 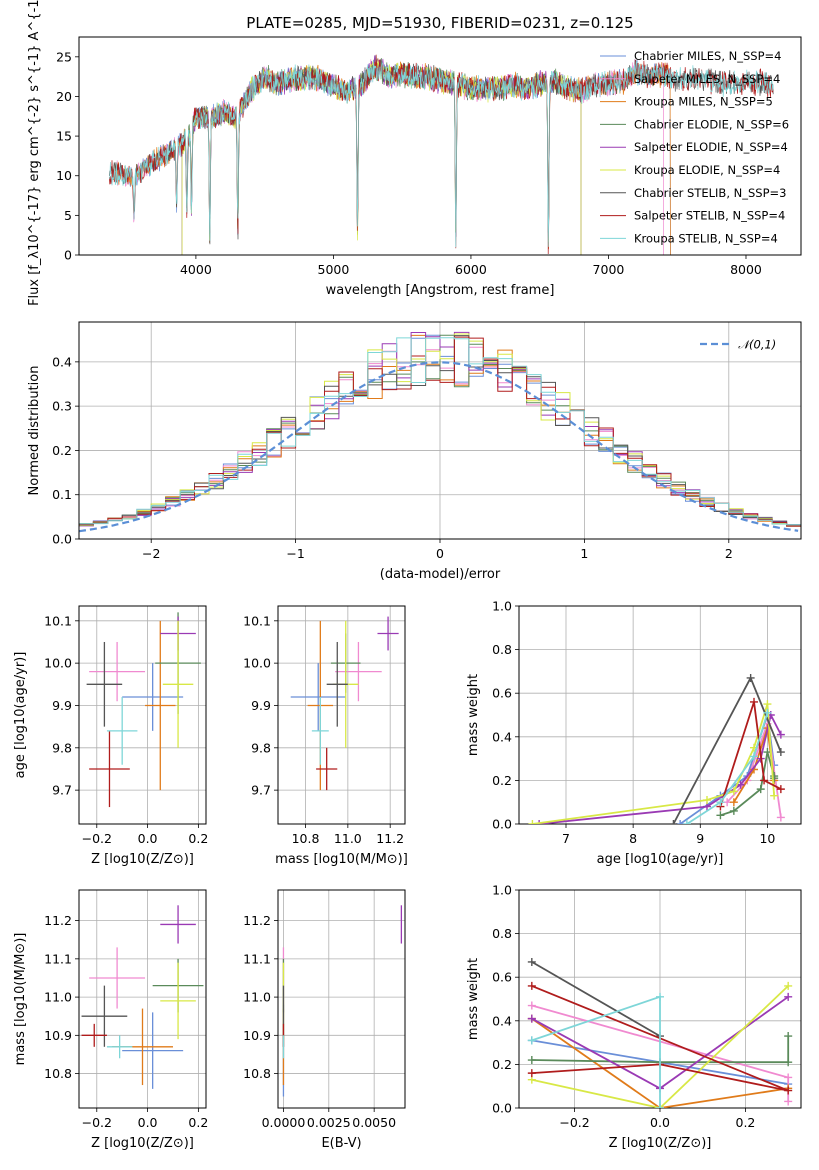 What do you see at coordinates (502, 606) in the screenshot?
I see `y-tick-label: 1.0` at bounding box center [502, 606].